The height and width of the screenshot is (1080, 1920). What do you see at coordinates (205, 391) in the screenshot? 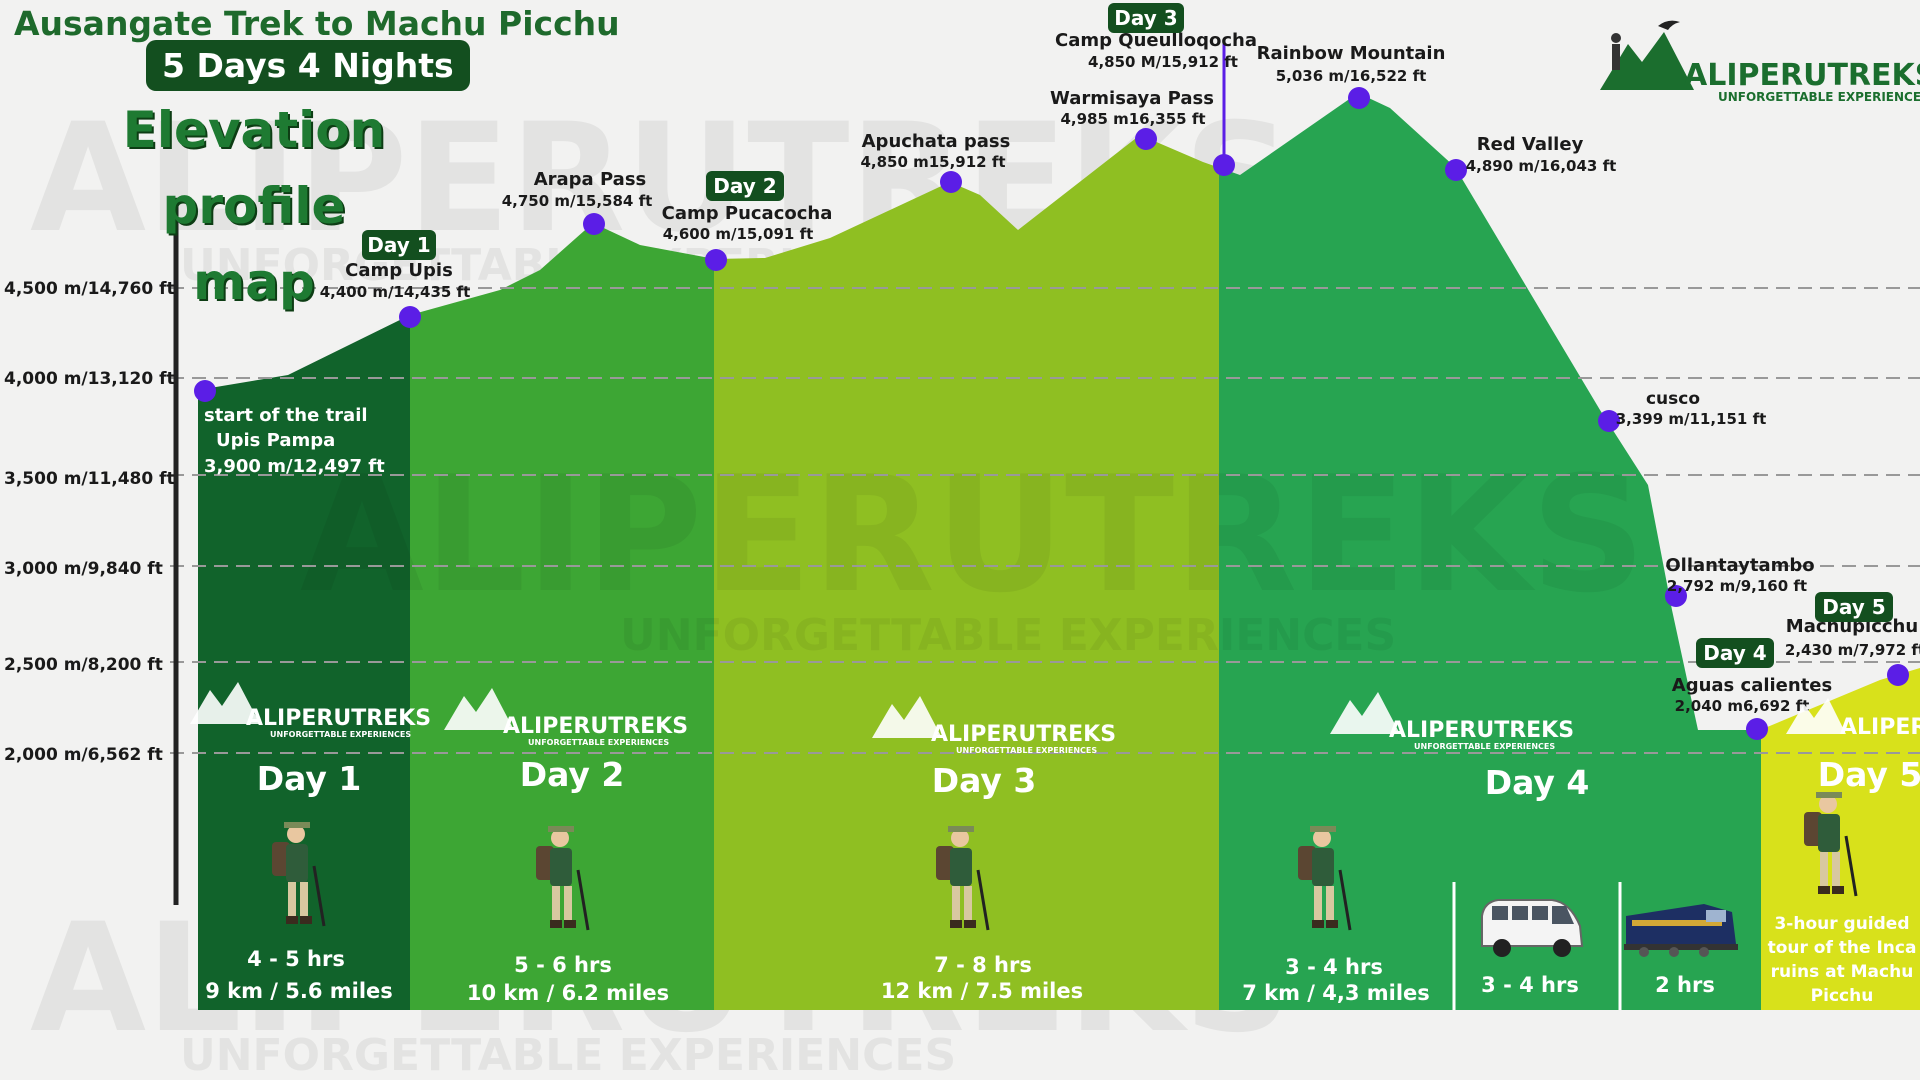
I see `marker-upis-pampa` at bounding box center [205, 391].